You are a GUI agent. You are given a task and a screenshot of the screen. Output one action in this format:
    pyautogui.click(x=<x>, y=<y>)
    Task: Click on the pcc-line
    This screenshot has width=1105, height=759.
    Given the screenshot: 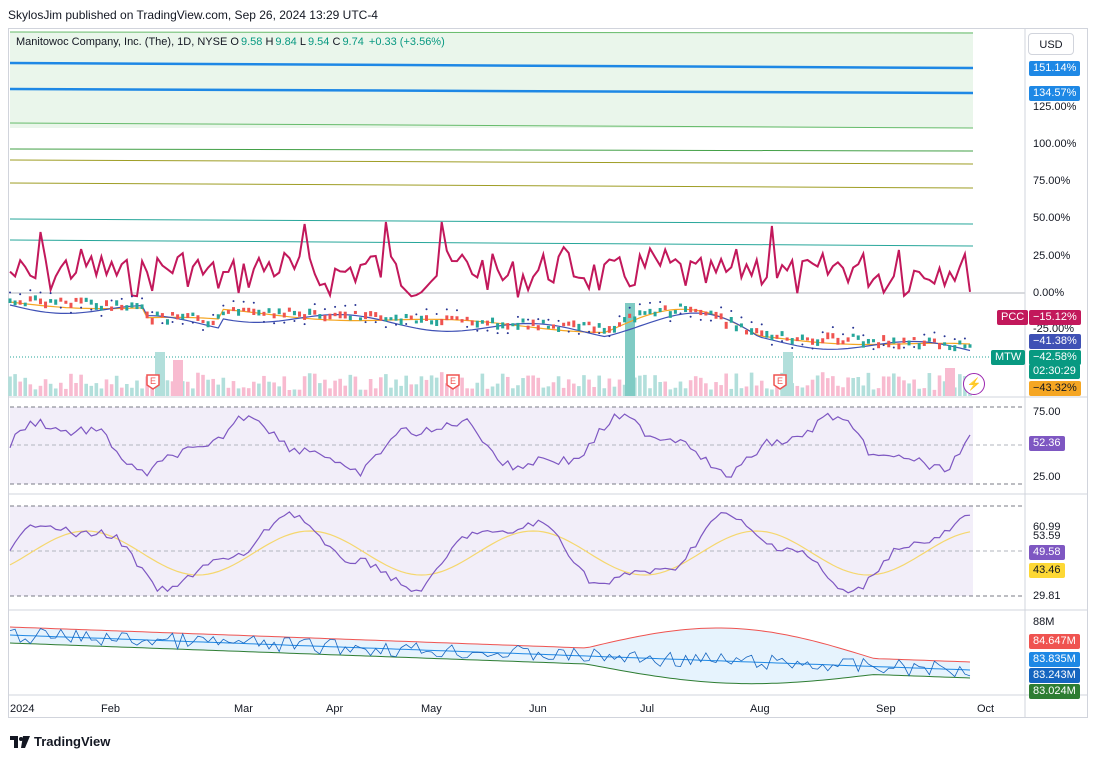 What is the action you would take?
    pyautogui.click(x=490, y=260)
    